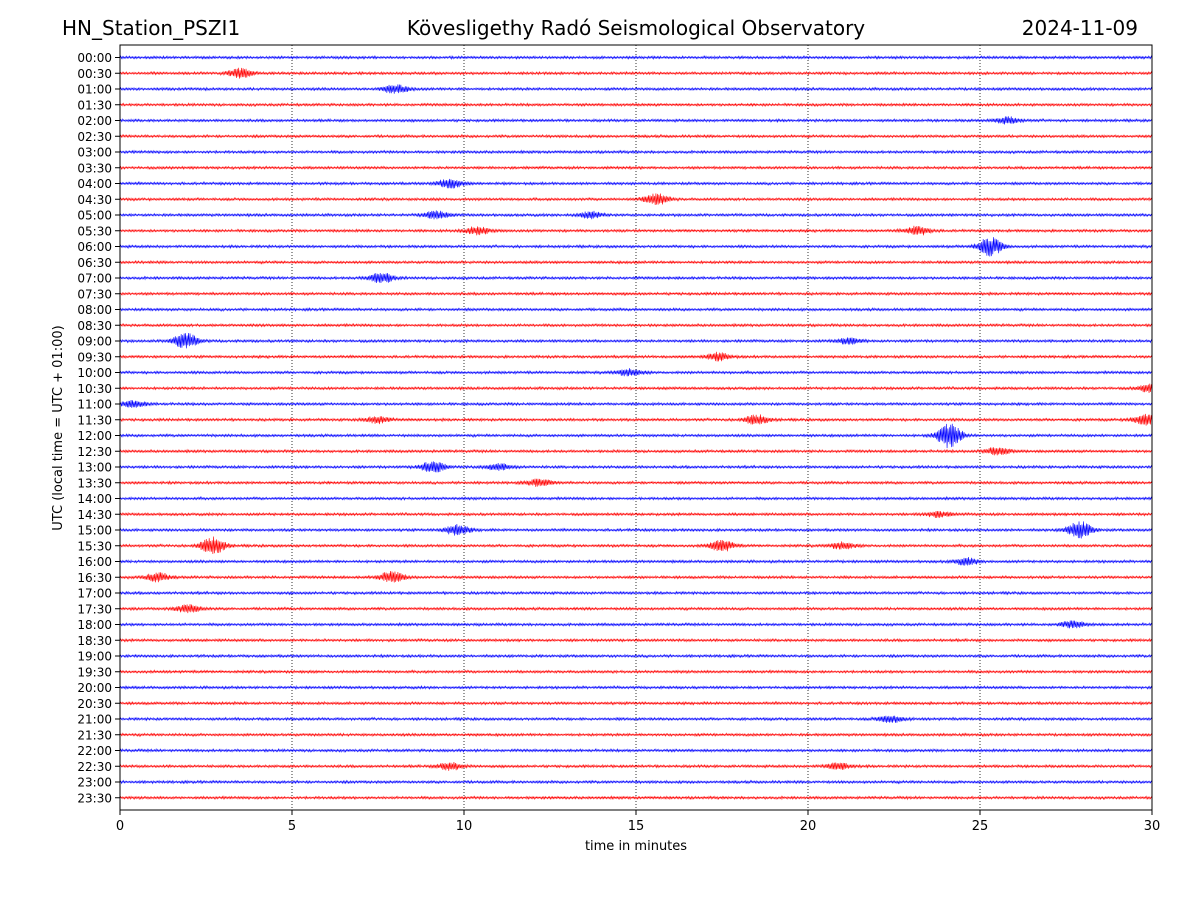 The height and width of the screenshot is (900, 1200). I want to click on row-label-20: 10:00, so click(94, 373).